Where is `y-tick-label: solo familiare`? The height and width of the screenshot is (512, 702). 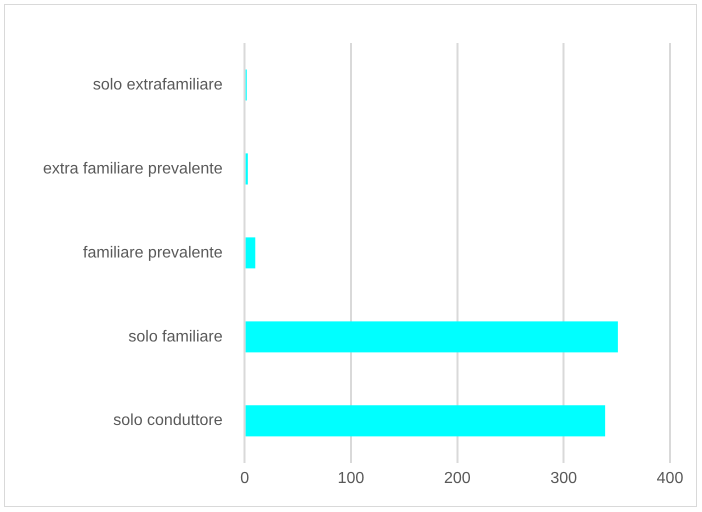 y-tick-label: solo familiare is located at coordinates (175, 337).